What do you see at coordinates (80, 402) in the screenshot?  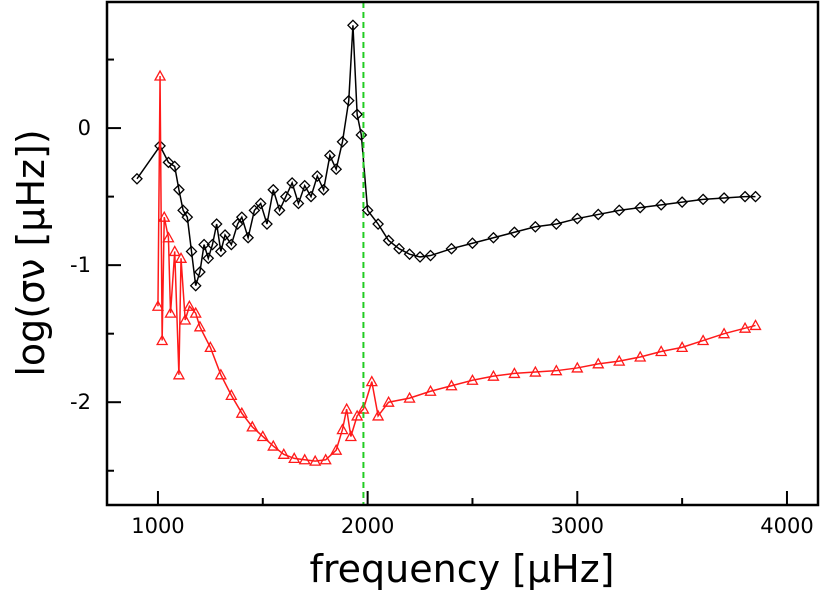 I see `y-tick-label: -2` at bounding box center [80, 402].